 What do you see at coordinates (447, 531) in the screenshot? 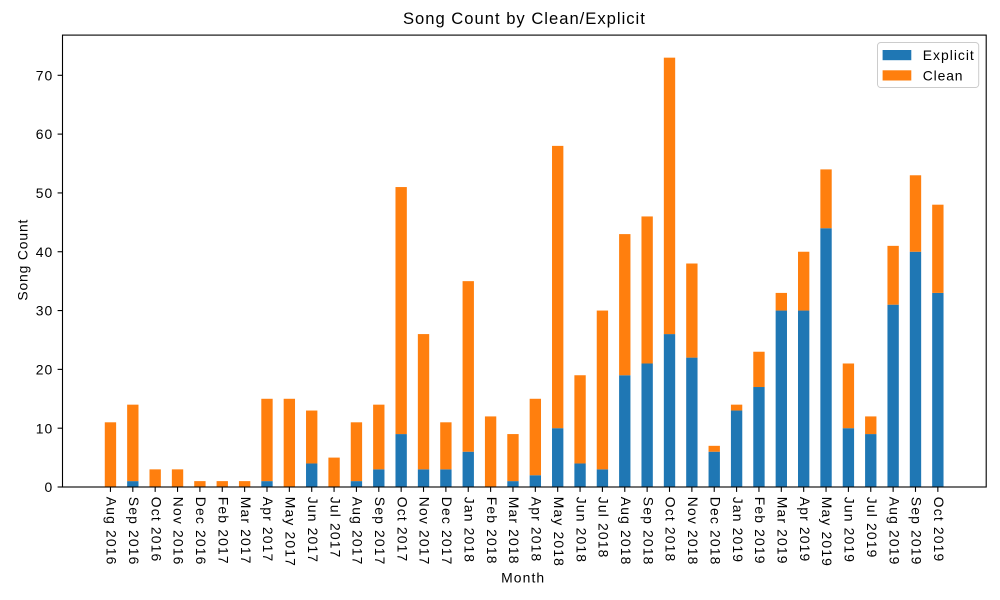
I see `svg-text: Dec 2017` at bounding box center [447, 531].